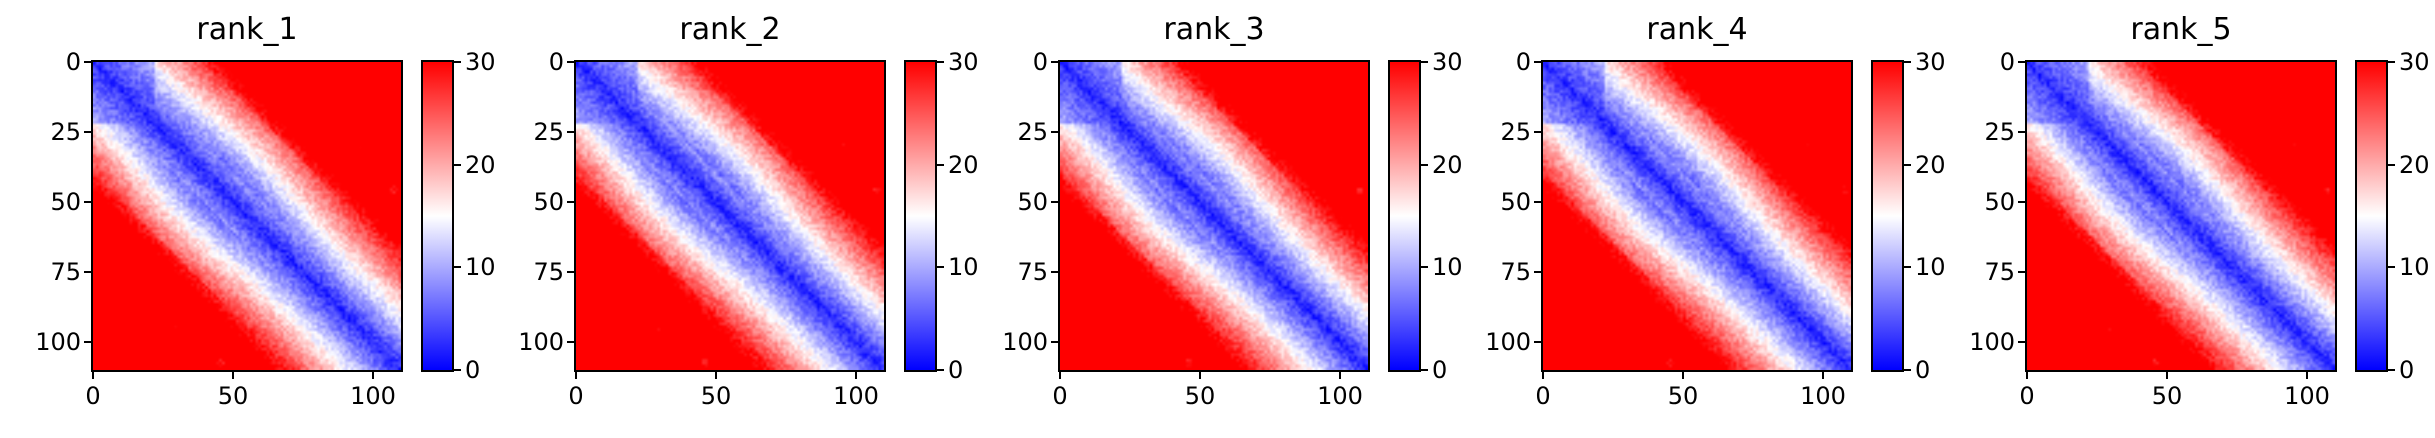 This screenshot has width=2435, height=438. What do you see at coordinates (1697, 29) in the screenshot?
I see `panel-title: rank_4` at bounding box center [1697, 29].